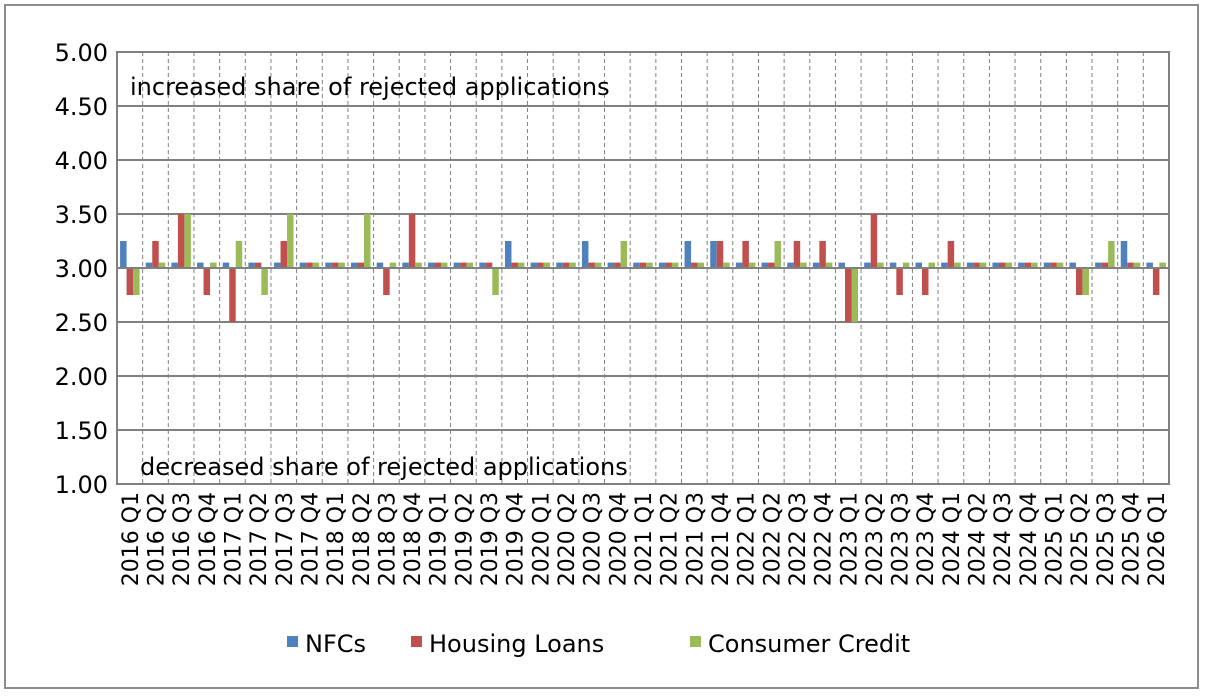  Describe the element at coordinates (875, 539) in the screenshot. I see `x-tick-label: 2023 Q2` at that location.